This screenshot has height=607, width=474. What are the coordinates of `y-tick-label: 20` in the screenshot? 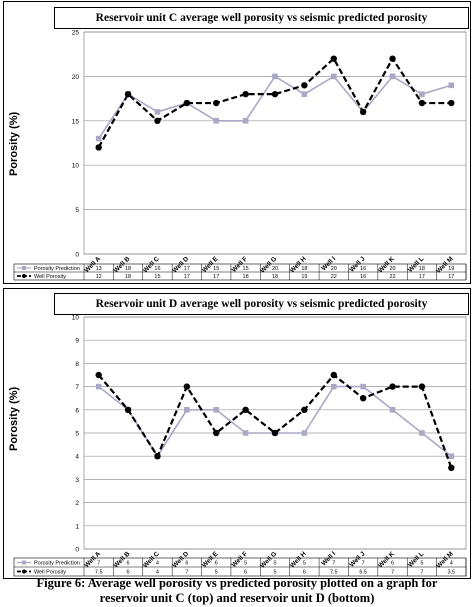 It's located at (76, 77).